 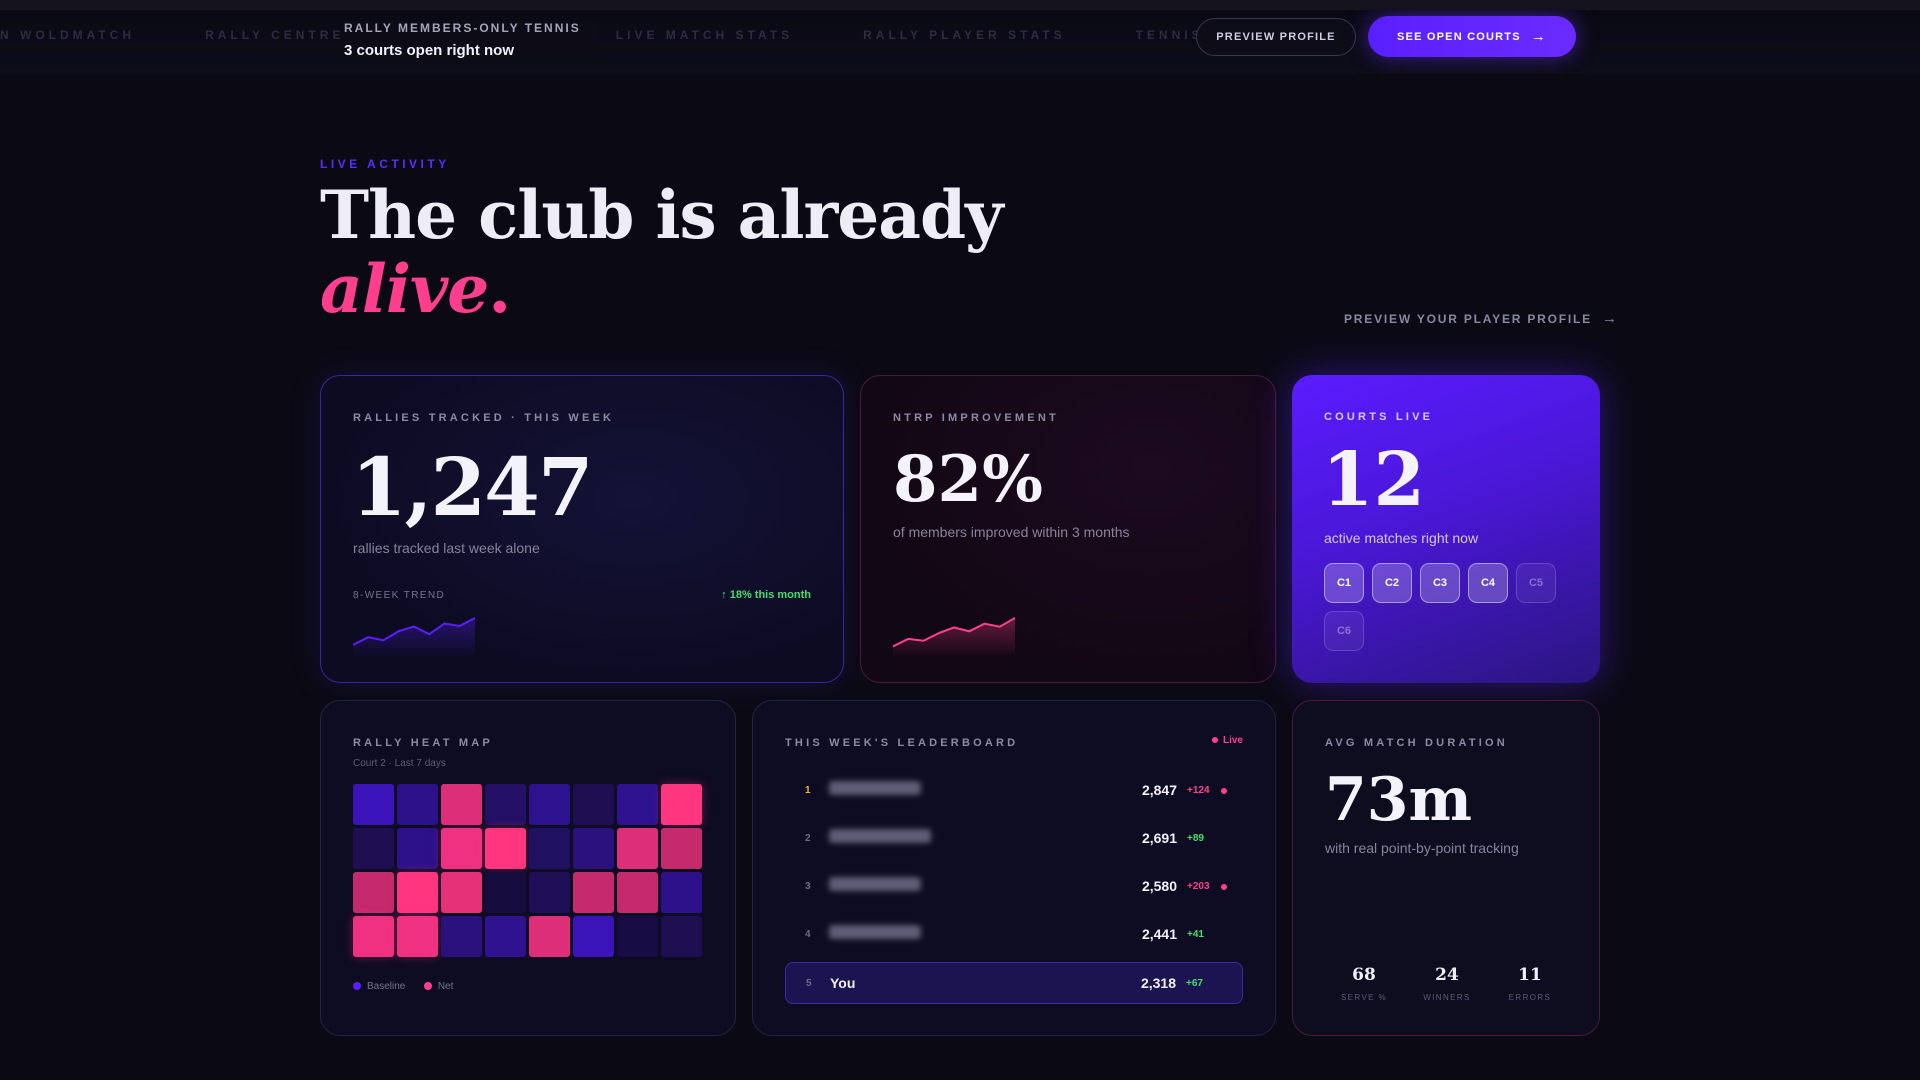 I want to click on trend-label: 8-WEEK TREND, so click(x=399, y=595).